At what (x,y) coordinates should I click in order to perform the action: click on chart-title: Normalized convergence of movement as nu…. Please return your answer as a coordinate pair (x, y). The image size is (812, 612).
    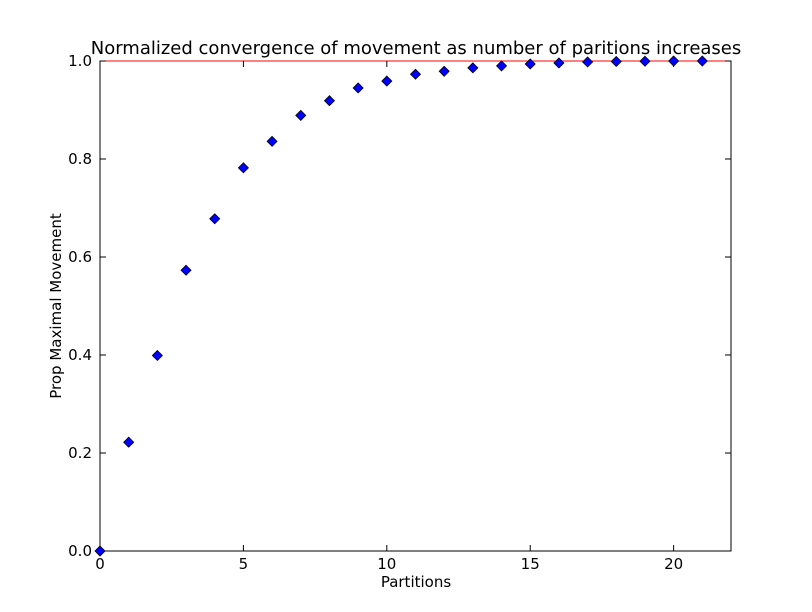
    Looking at the image, I should click on (416, 48).